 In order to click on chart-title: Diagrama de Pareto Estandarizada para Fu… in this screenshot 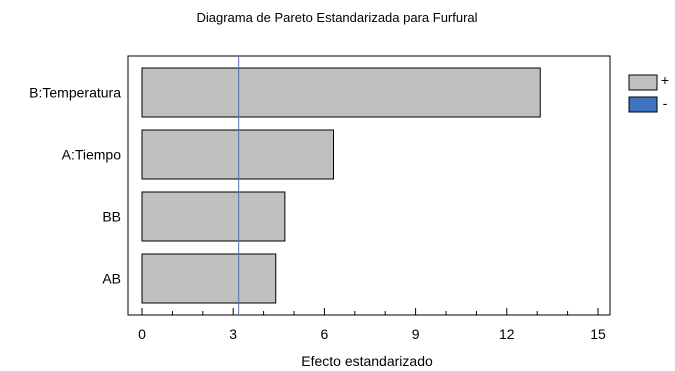, I will do `click(336, 17)`.